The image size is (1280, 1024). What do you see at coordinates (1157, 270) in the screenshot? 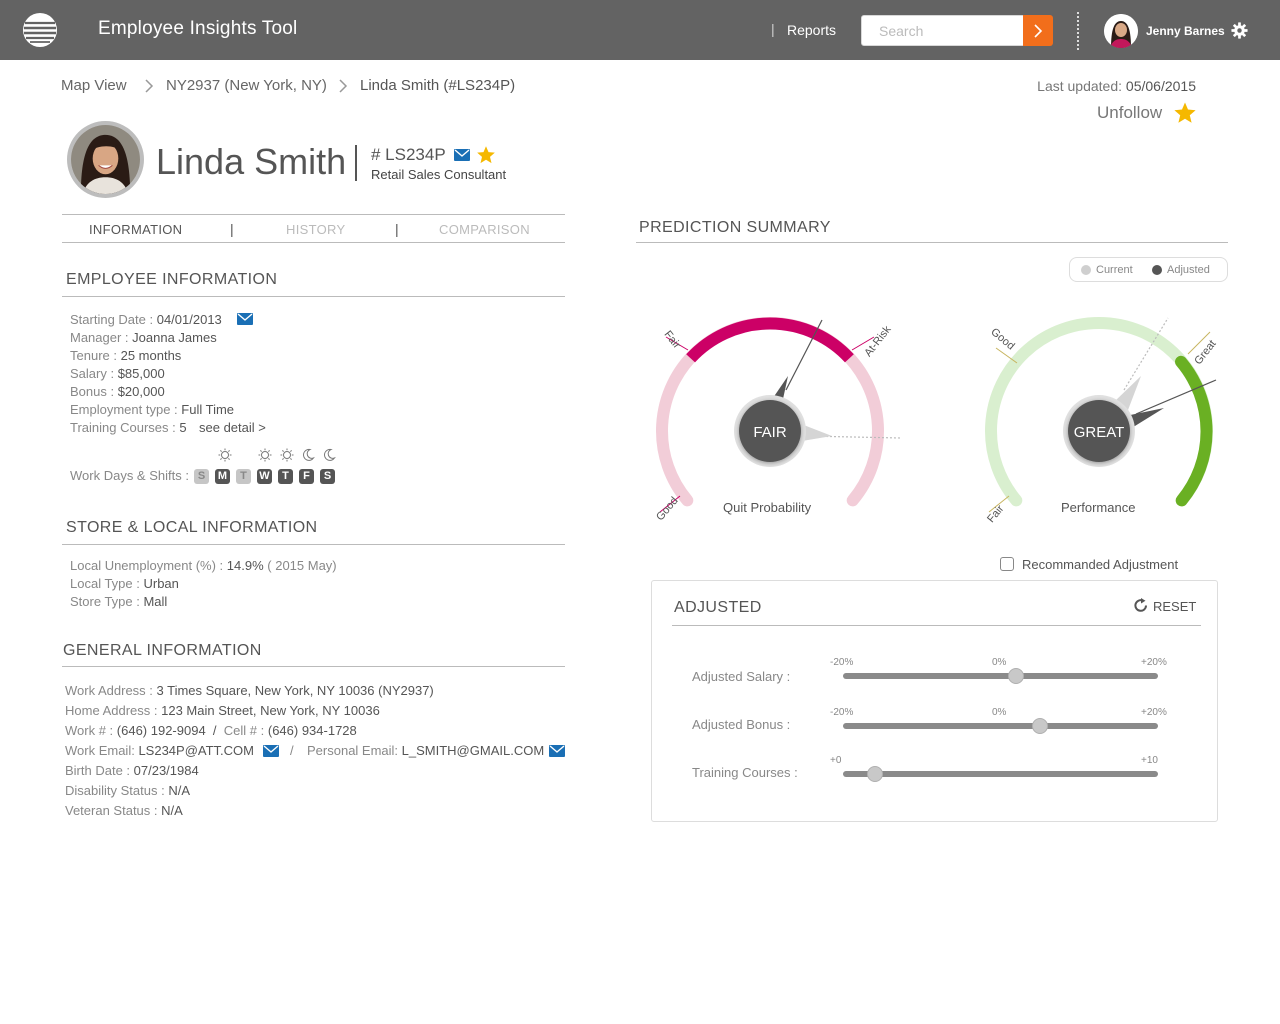
I see `legend-adjusted-dot` at bounding box center [1157, 270].